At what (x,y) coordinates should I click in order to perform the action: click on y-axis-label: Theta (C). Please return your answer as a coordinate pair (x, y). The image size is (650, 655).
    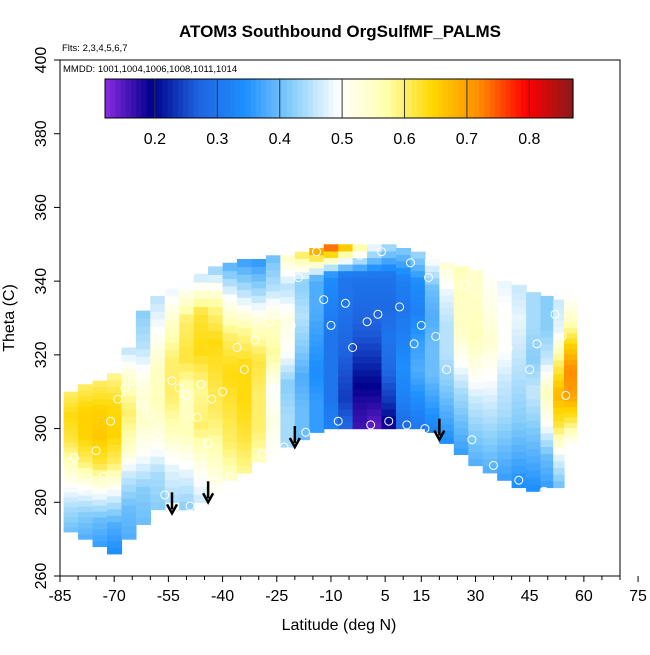
    Looking at the image, I should click on (9, 318).